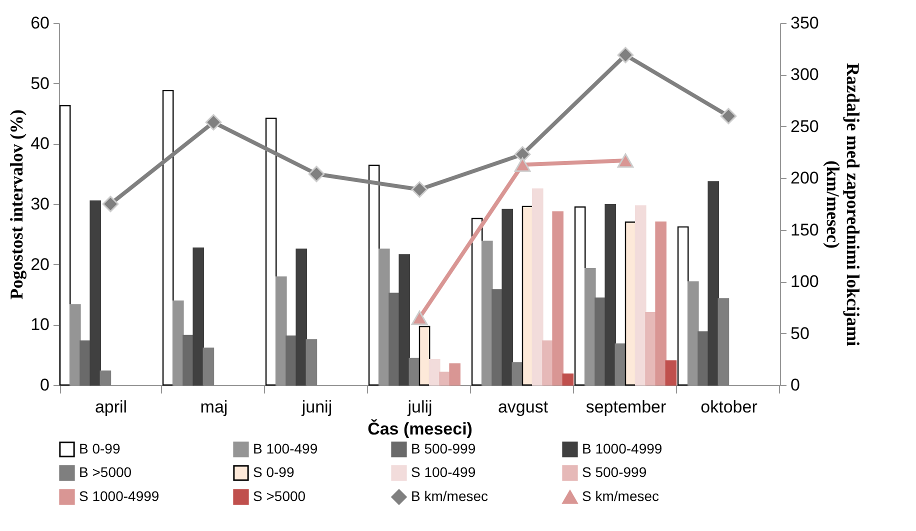 The image size is (916, 531). What do you see at coordinates (111, 407) in the screenshot?
I see `x-tick-label: april` at bounding box center [111, 407].